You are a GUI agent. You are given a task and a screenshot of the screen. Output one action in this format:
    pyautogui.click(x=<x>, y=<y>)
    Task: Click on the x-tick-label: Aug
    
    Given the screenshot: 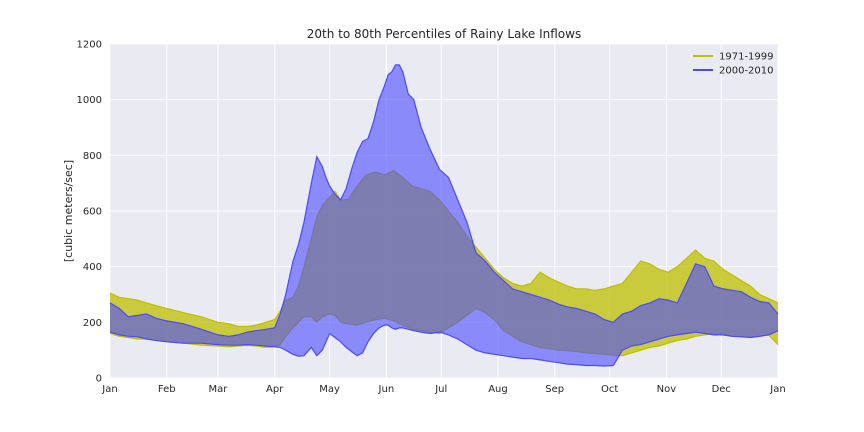 What is the action you would take?
    pyautogui.click(x=498, y=389)
    